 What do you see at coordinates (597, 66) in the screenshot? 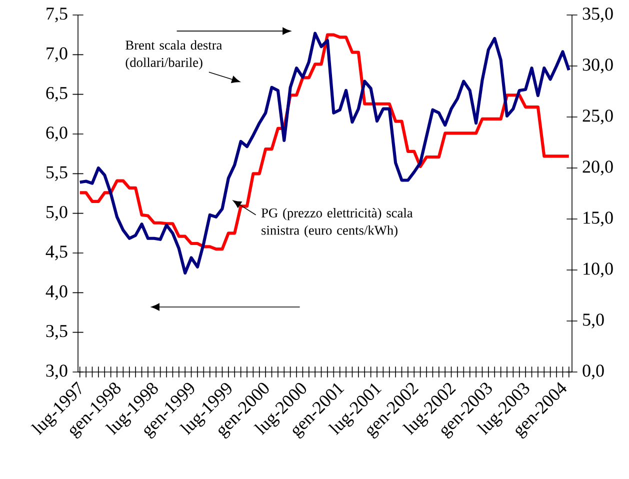
I see `y2-tick-label: 30,0` at bounding box center [597, 66].